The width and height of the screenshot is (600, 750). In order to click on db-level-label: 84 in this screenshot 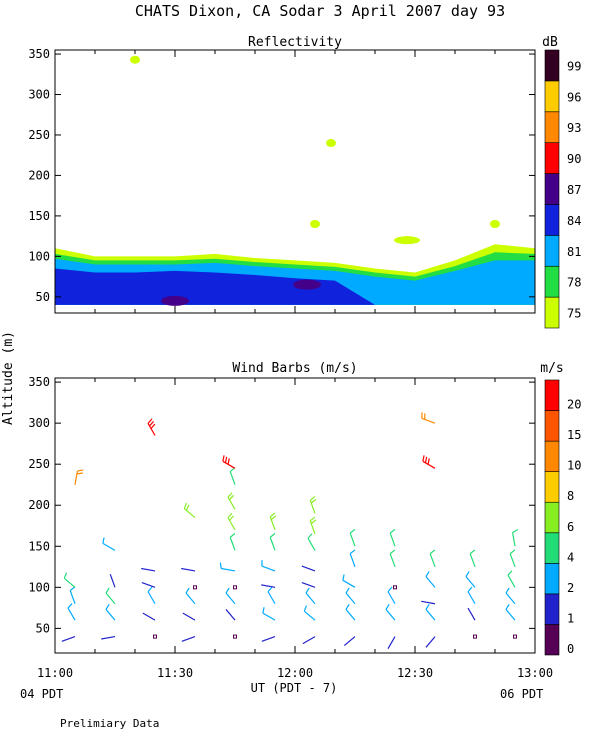, I will do `click(574, 221)`.